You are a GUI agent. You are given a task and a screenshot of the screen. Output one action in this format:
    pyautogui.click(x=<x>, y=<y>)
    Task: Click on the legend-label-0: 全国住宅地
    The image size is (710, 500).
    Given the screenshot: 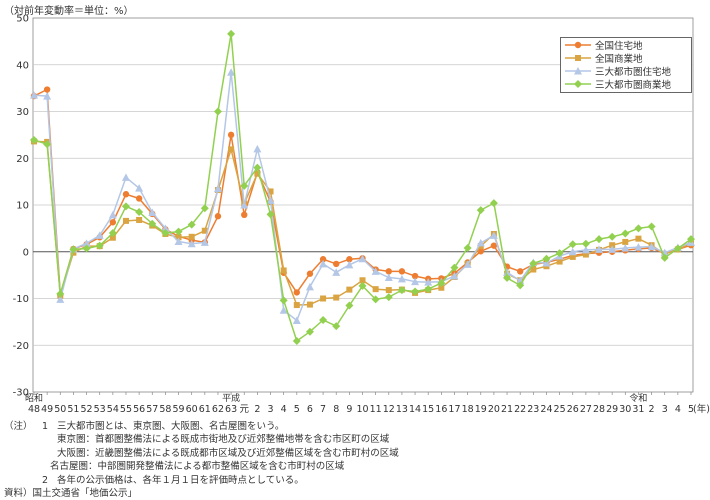 What is the action you would take?
    pyautogui.click(x=619, y=46)
    